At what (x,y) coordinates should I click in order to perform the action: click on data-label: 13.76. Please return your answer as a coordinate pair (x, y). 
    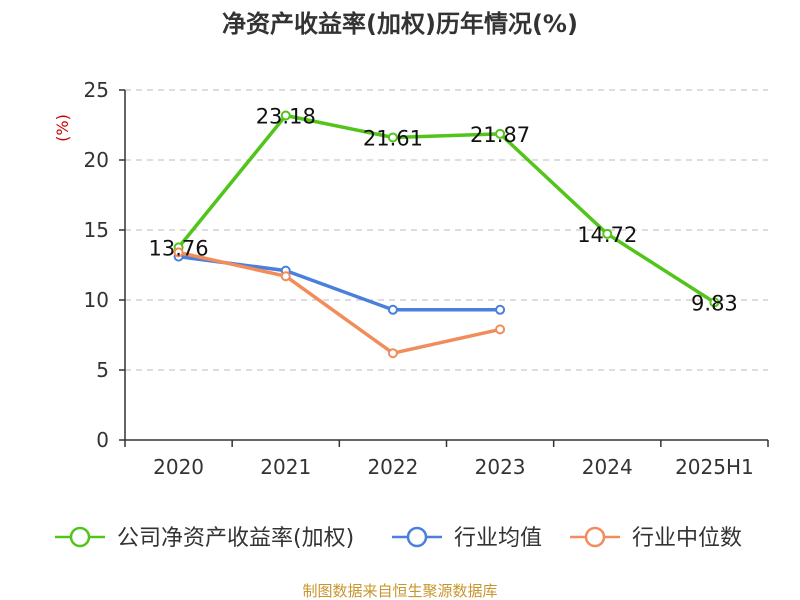
    Looking at the image, I should click on (179, 248).